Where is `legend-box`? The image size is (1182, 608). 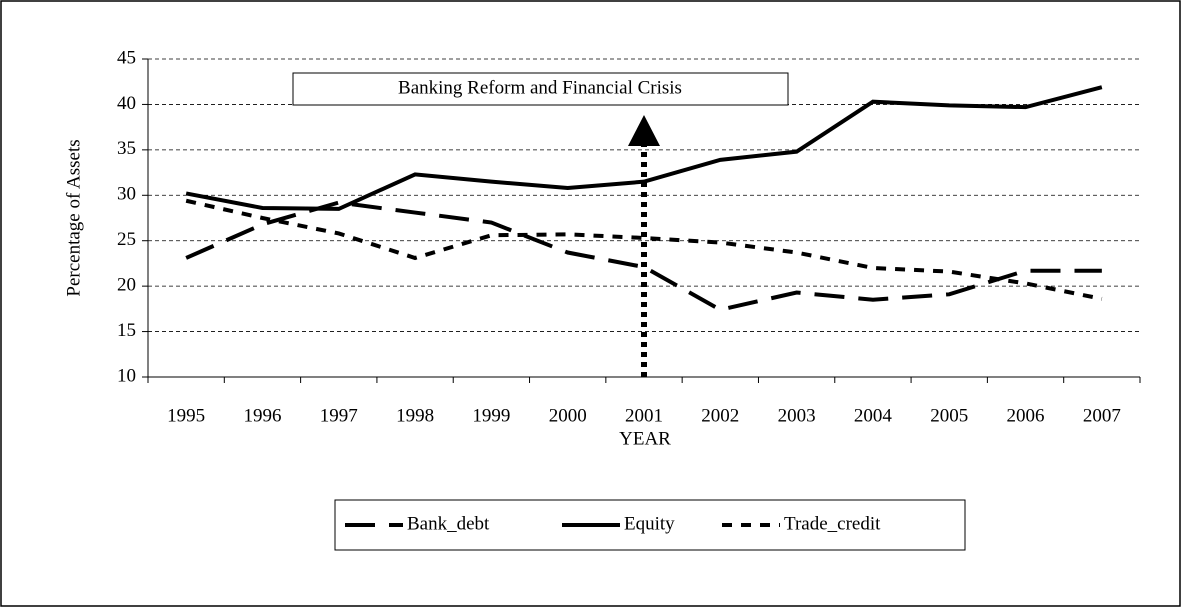 legend-box is located at coordinates (650, 525).